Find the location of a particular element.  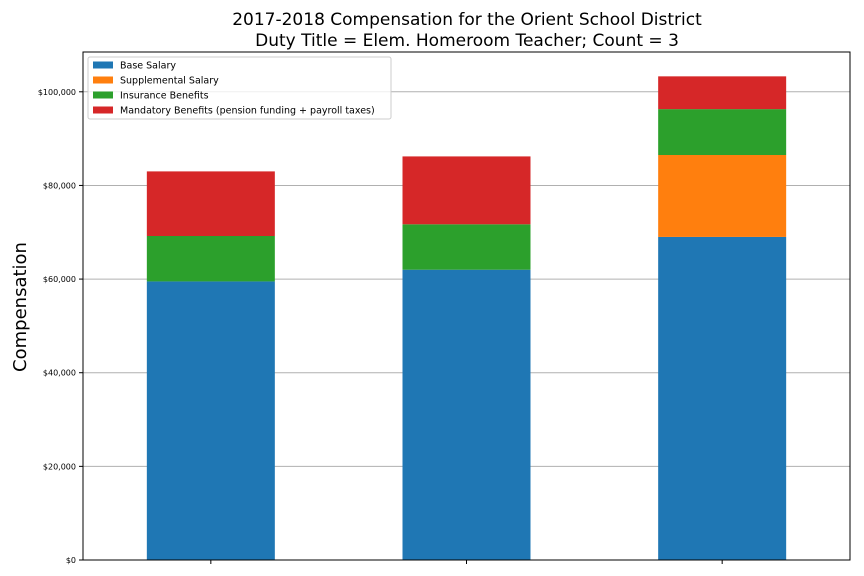

legend-label-1: Supplemental Salary is located at coordinates (169, 81).